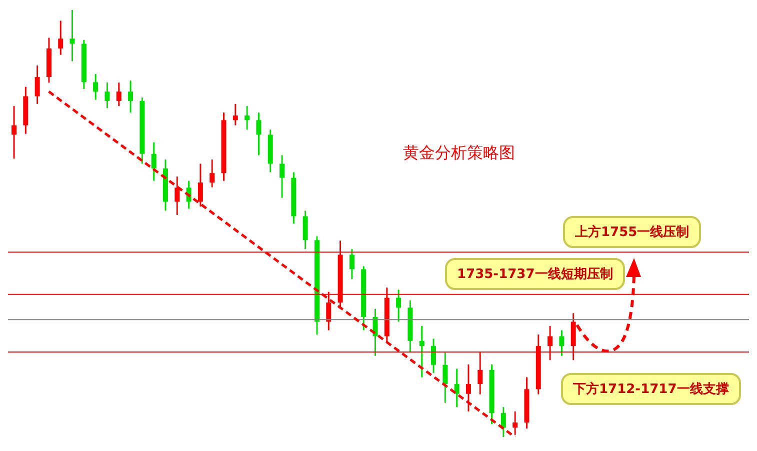 This screenshot has width=757, height=451. Describe the element at coordinates (459, 153) in the screenshot. I see `text: 黄金分析策略图` at that location.